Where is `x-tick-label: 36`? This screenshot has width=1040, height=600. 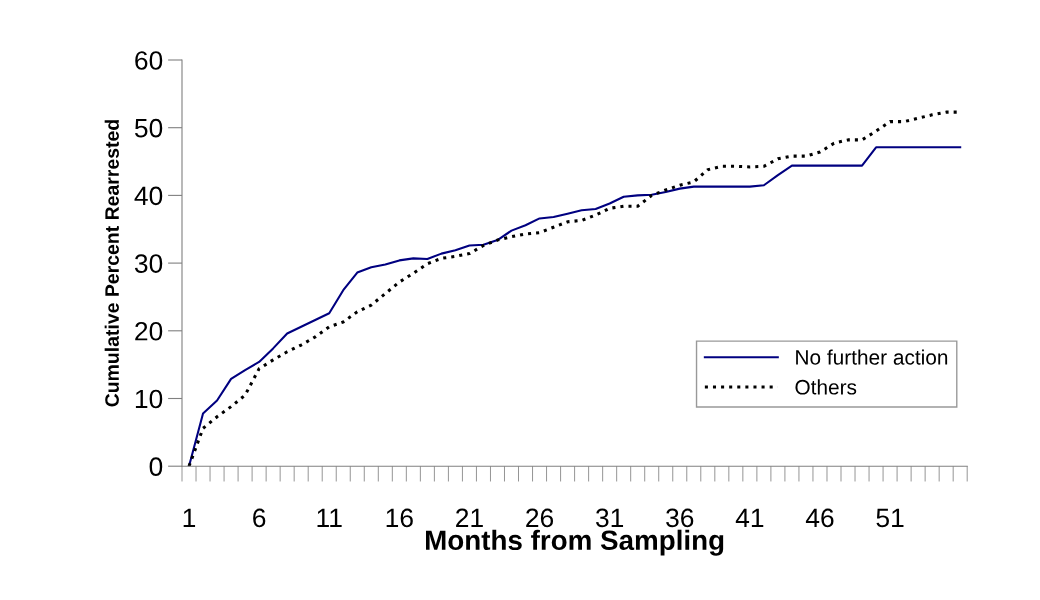
x-tick-label: 36 is located at coordinates (680, 518).